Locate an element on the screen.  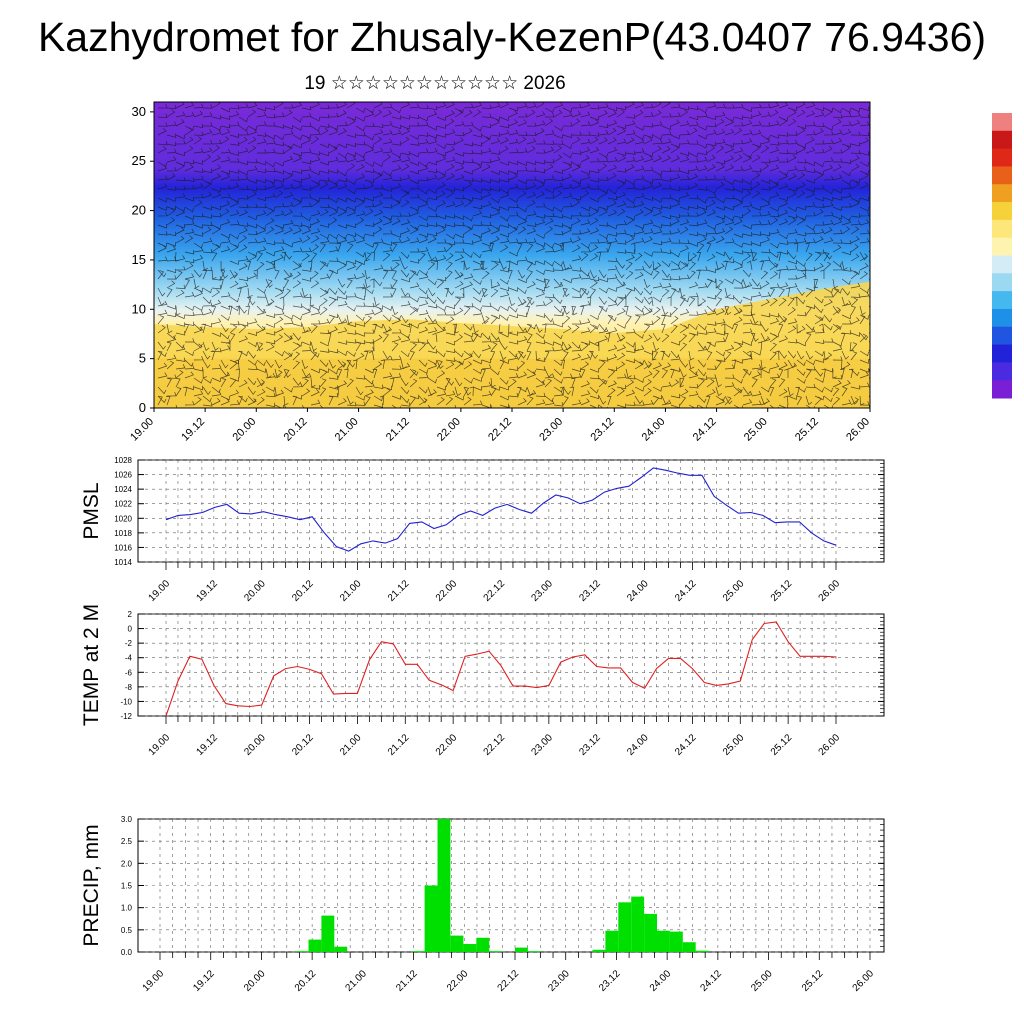
y-tick-label: -4 is located at coordinates (129, 658).